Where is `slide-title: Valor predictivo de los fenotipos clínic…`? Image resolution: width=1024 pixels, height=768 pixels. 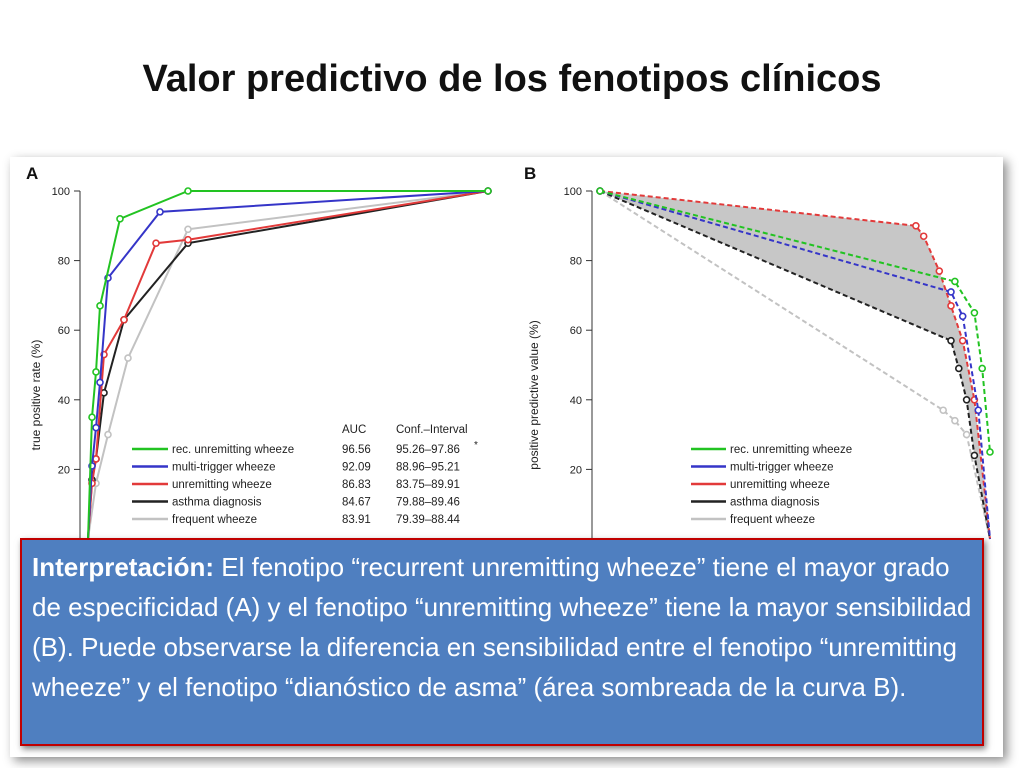
slide-title: Valor predictivo de los fenotipos clínic… is located at coordinates (512, 79).